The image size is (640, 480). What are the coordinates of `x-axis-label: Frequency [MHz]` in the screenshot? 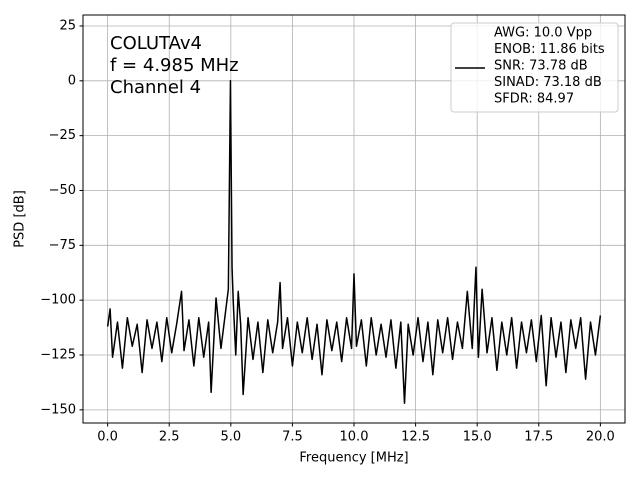 It's located at (353, 458).